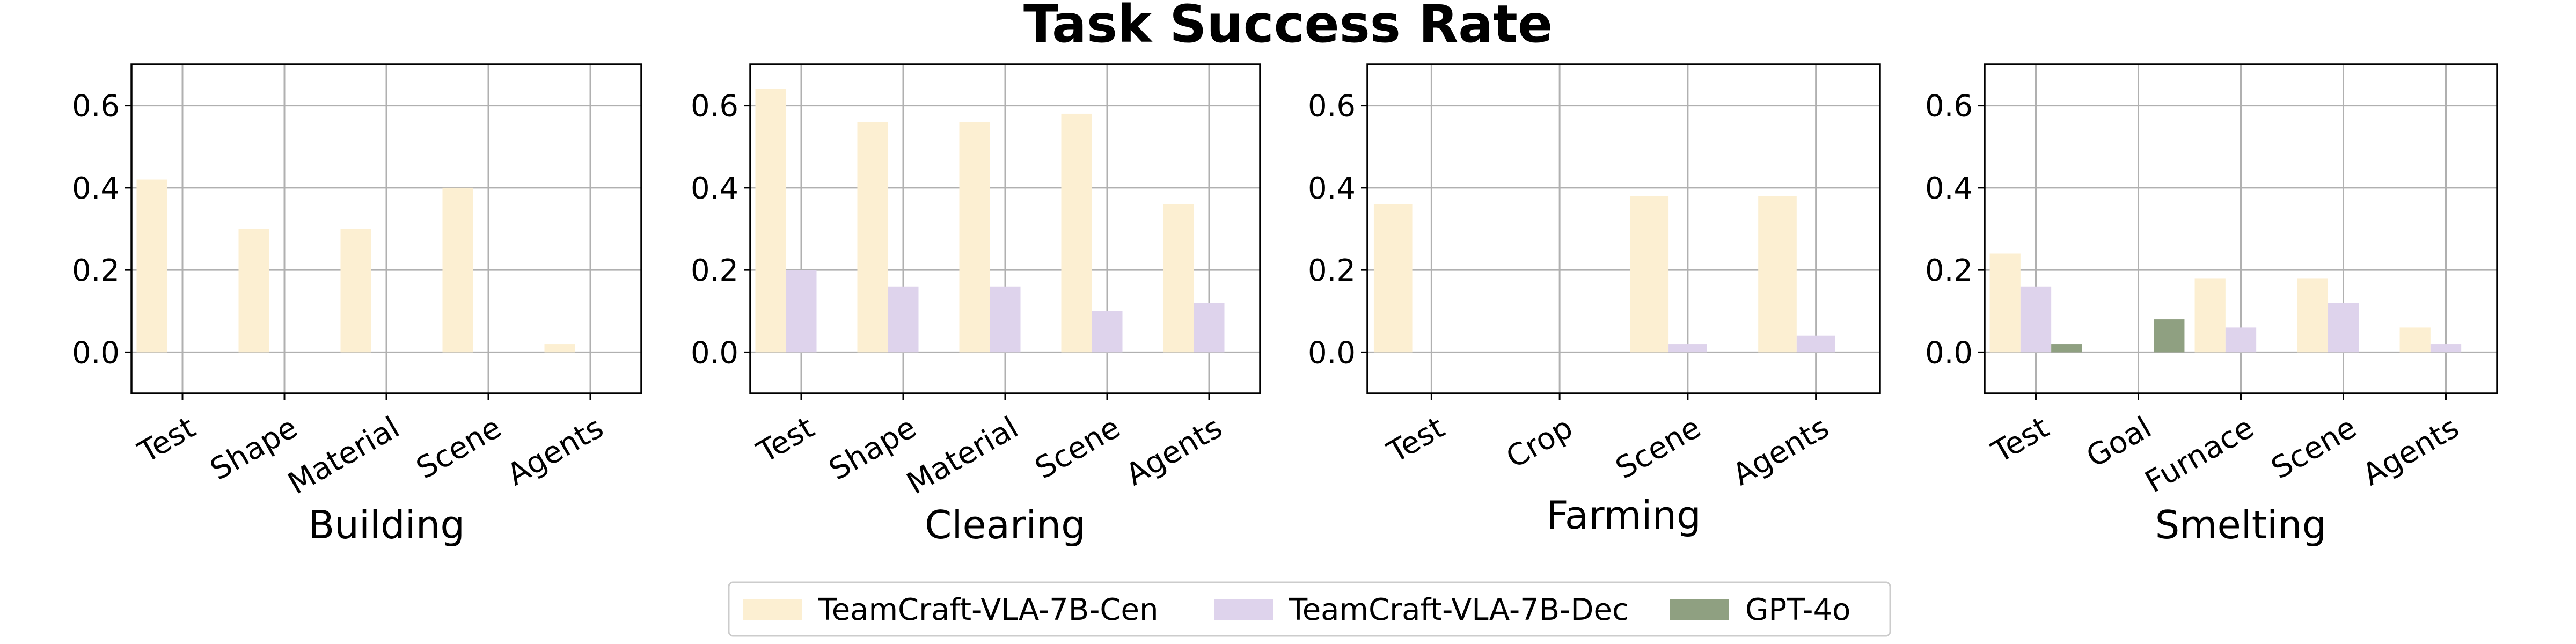 This screenshot has width=2576, height=644. I want to click on panel-label: Smelting, so click(2241, 524).